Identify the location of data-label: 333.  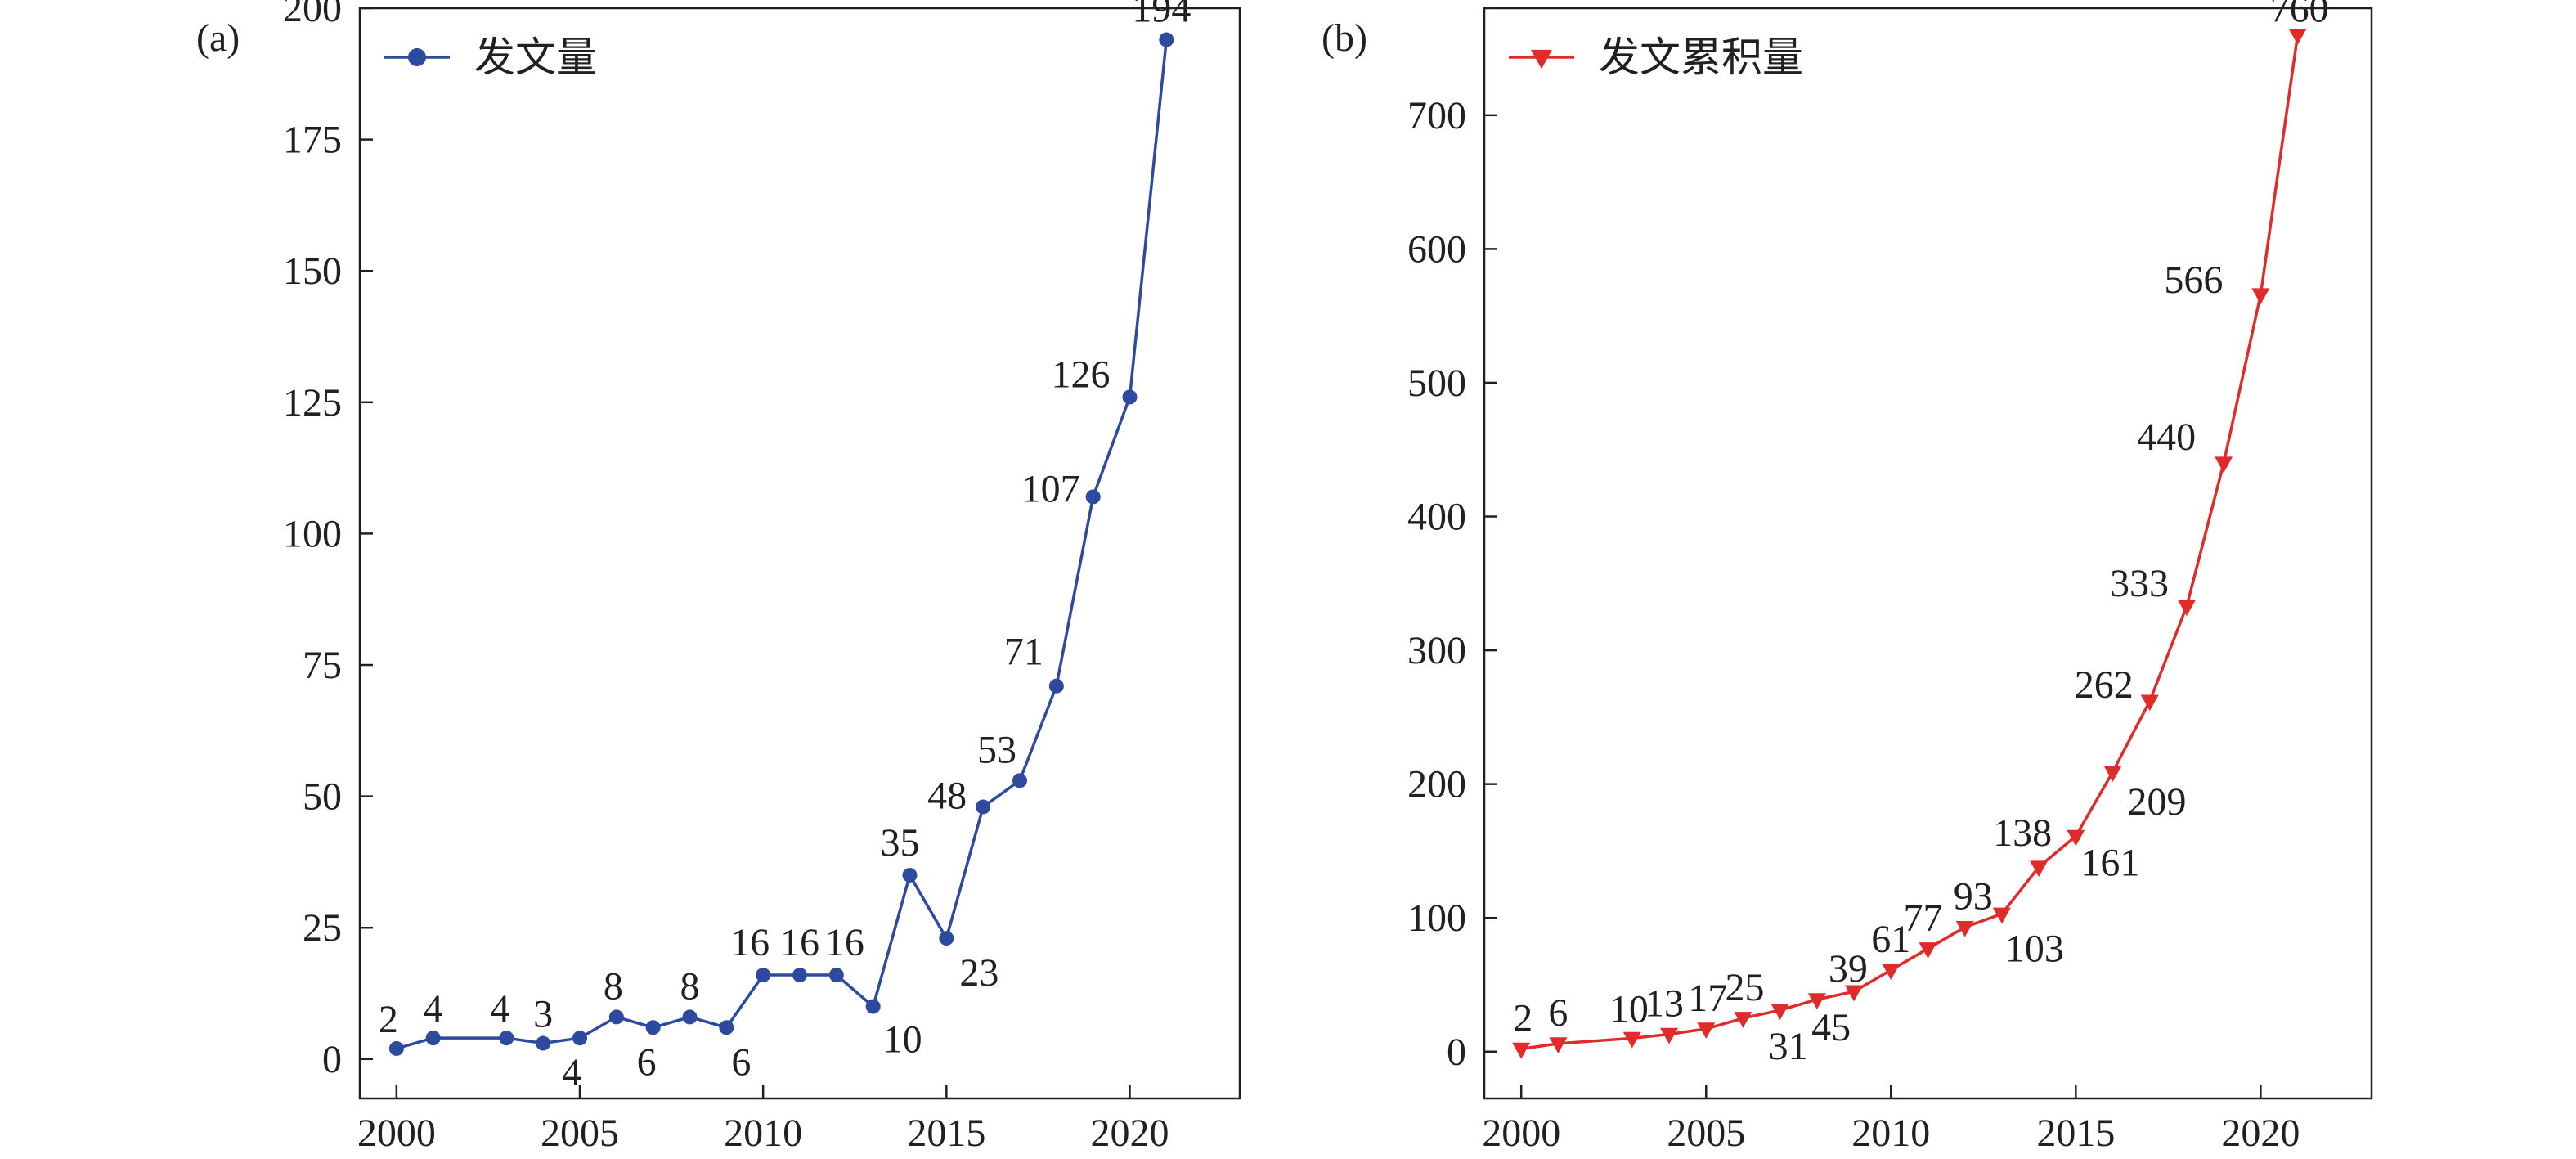
(2139, 583).